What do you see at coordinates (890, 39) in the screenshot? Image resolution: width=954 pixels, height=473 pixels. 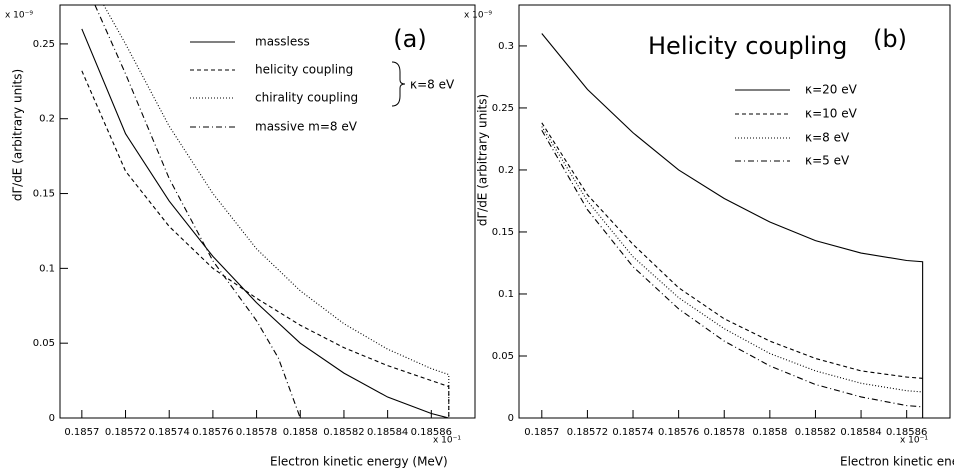 I see `panel-title: (b)` at bounding box center [890, 39].